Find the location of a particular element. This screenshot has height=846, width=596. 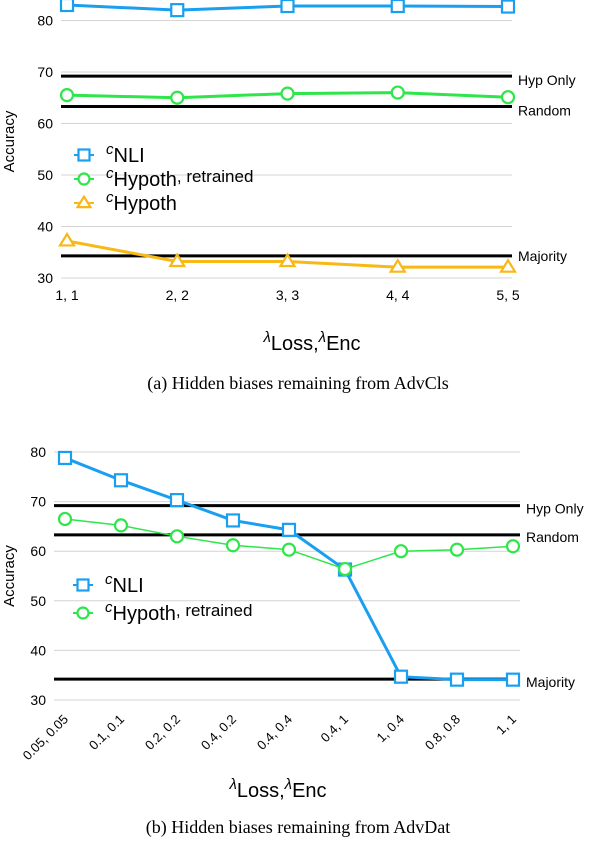

x-tick-label: 0.2, 0.2 is located at coordinates (162, 732).